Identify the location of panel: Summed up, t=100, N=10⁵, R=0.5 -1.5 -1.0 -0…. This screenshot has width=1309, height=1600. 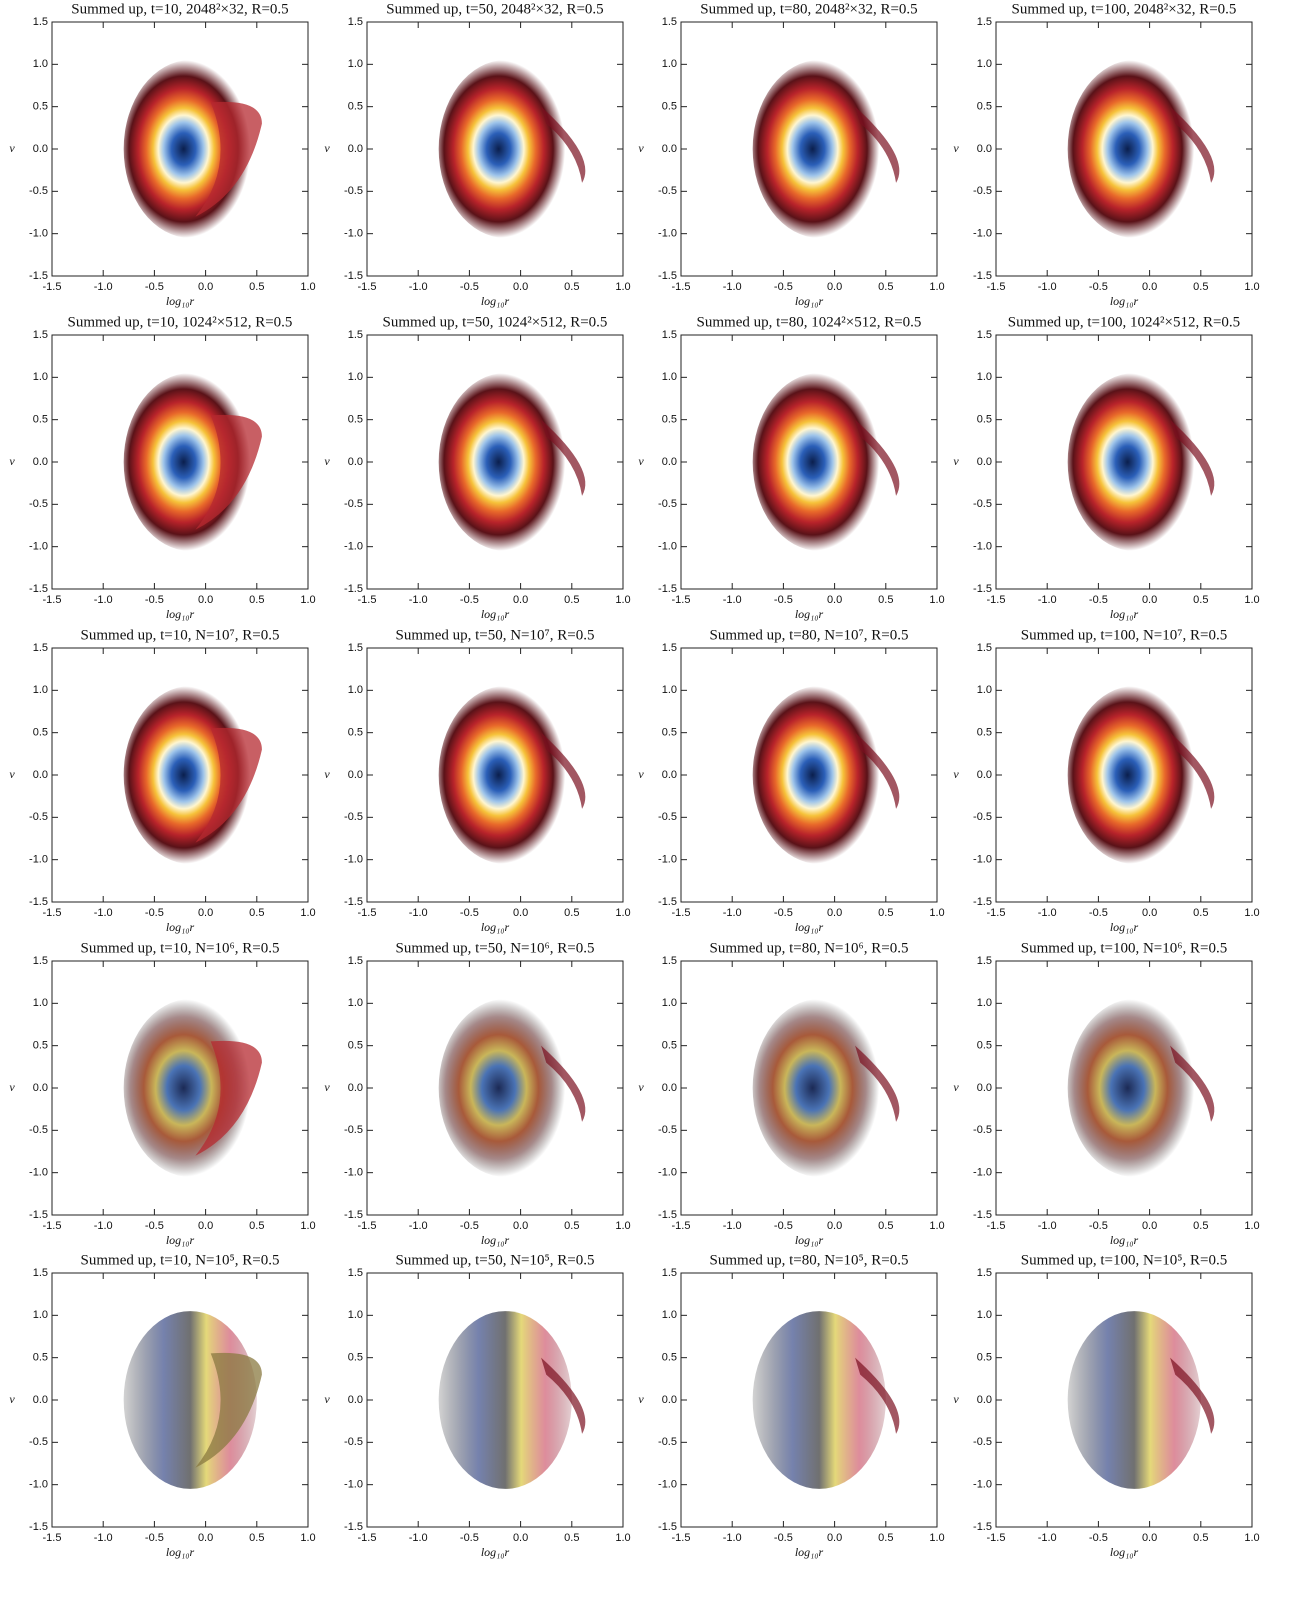
(1106, 1405).